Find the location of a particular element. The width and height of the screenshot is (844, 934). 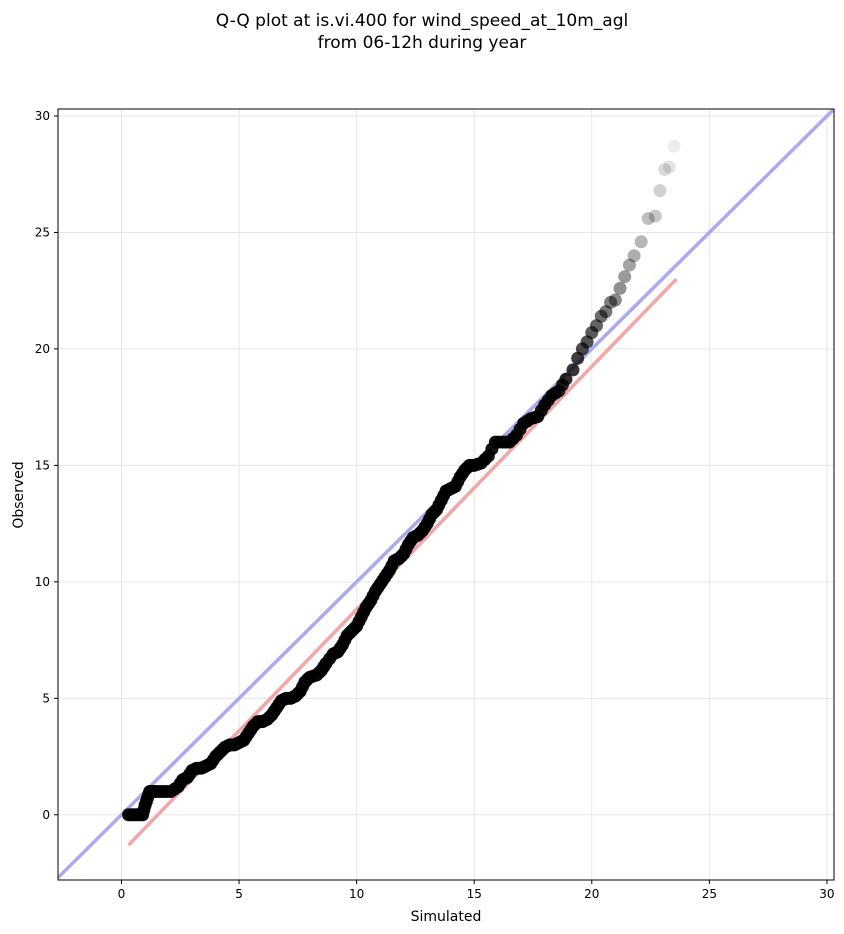

y-axis-label: Observed is located at coordinates (19, 494).